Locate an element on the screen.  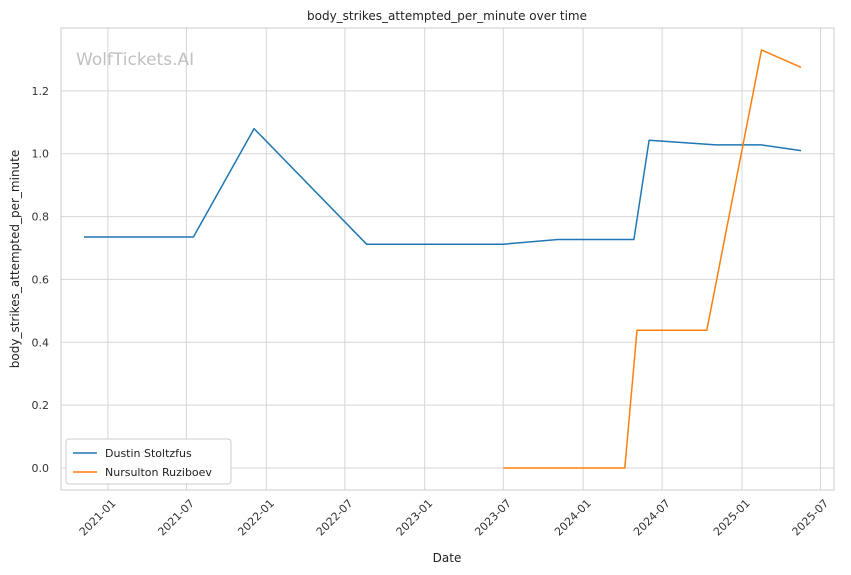
y-tick-label: 0.6 is located at coordinates (41, 279).